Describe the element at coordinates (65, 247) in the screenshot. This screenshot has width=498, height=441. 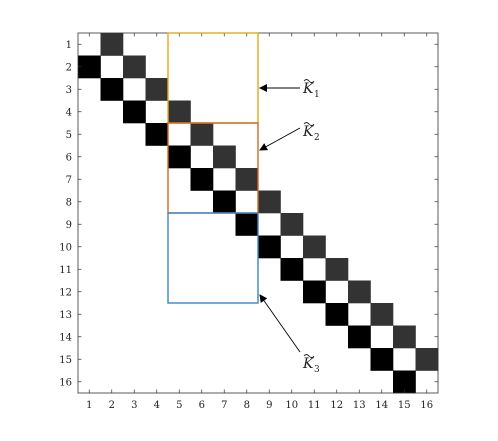
I see `row-tick-label: 10` at that location.